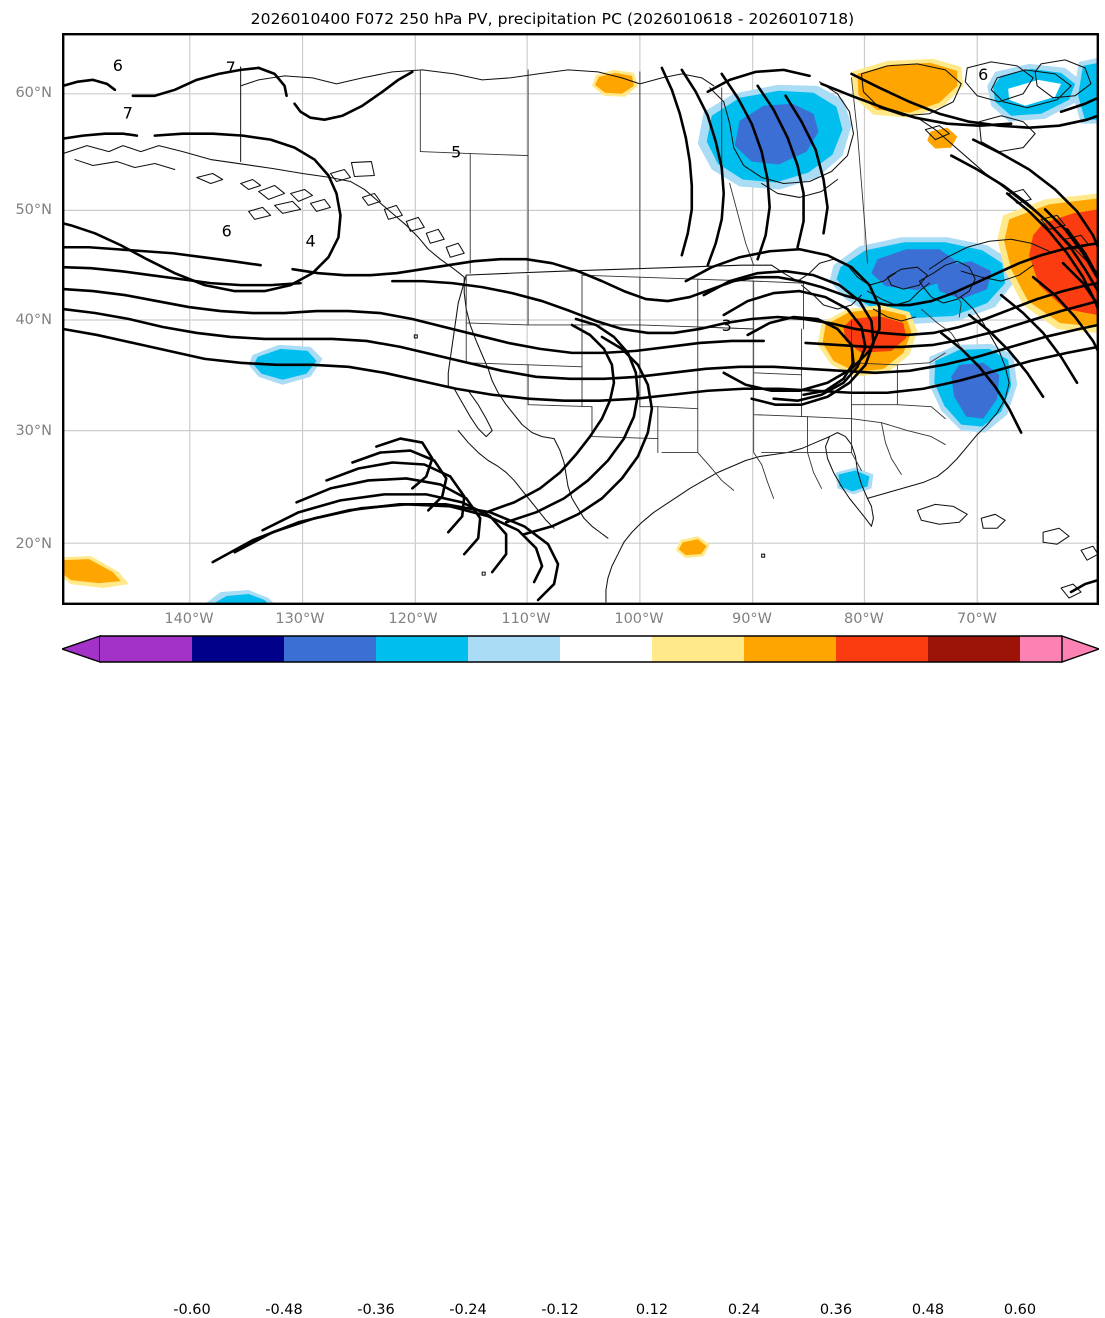 Image resolution: width=1105 pixels, height=1318 pixels. Describe the element at coordinates (33, 93) in the screenshot. I see `ytick-60n: 60°N` at that location.